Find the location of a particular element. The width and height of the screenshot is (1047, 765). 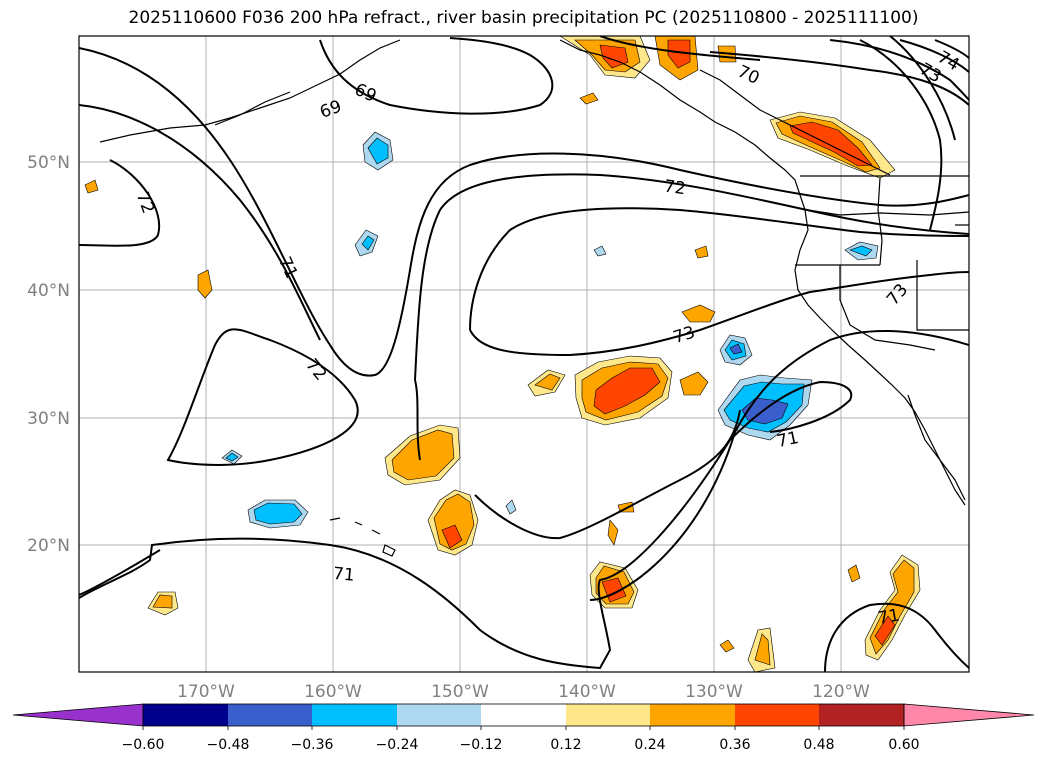

lat-label-40: 40°N is located at coordinates (48, 291).